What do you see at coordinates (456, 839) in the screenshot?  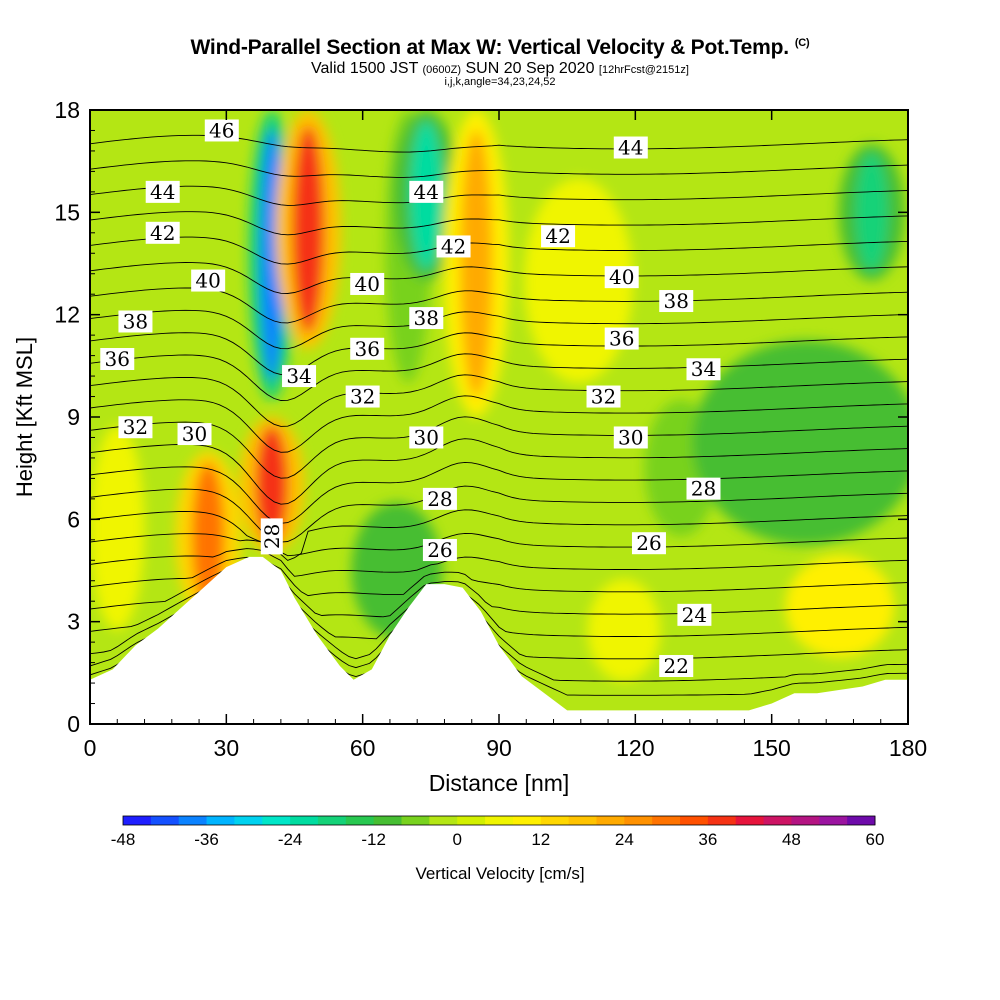 I see `colorbar-tick-label: 0` at bounding box center [456, 839].